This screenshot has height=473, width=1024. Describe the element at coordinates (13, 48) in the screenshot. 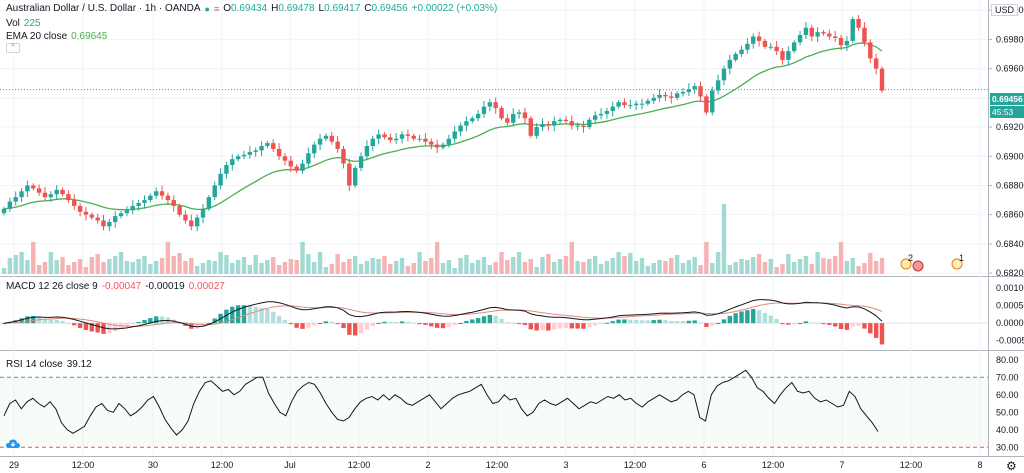

I see `collapse-legend-button: ^` at that location.